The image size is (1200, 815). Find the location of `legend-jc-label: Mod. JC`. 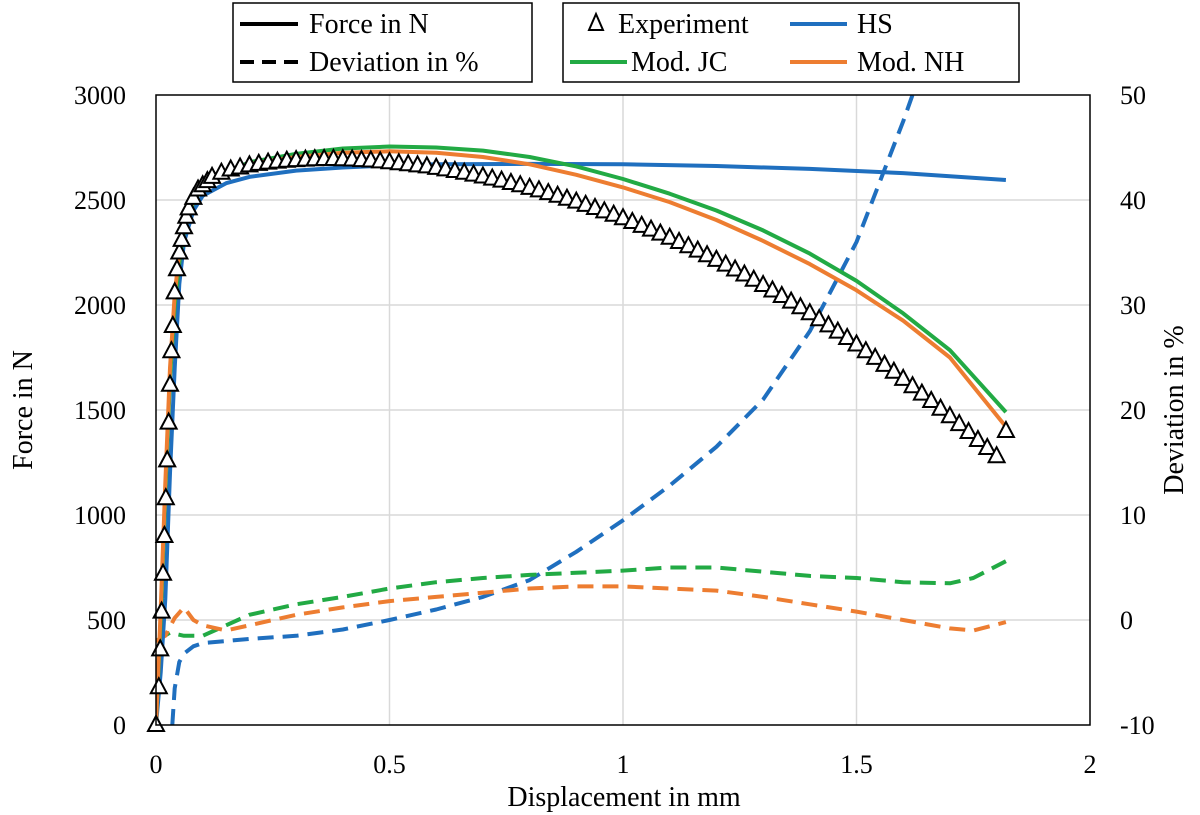

legend-jc-label: Mod. JC is located at coordinates (679, 62).